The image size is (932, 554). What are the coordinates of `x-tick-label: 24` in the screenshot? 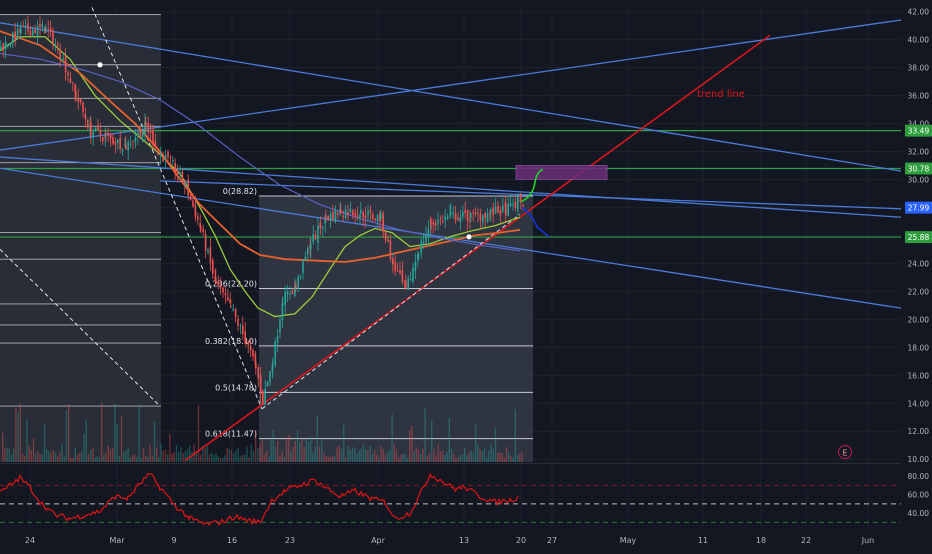 It's located at (30, 540).